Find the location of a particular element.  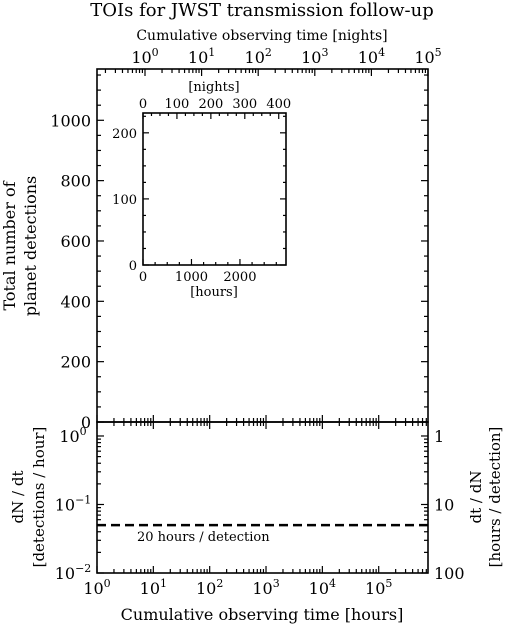

rate-x-tick-label: 10⁴ is located at coordinates (322, 587).